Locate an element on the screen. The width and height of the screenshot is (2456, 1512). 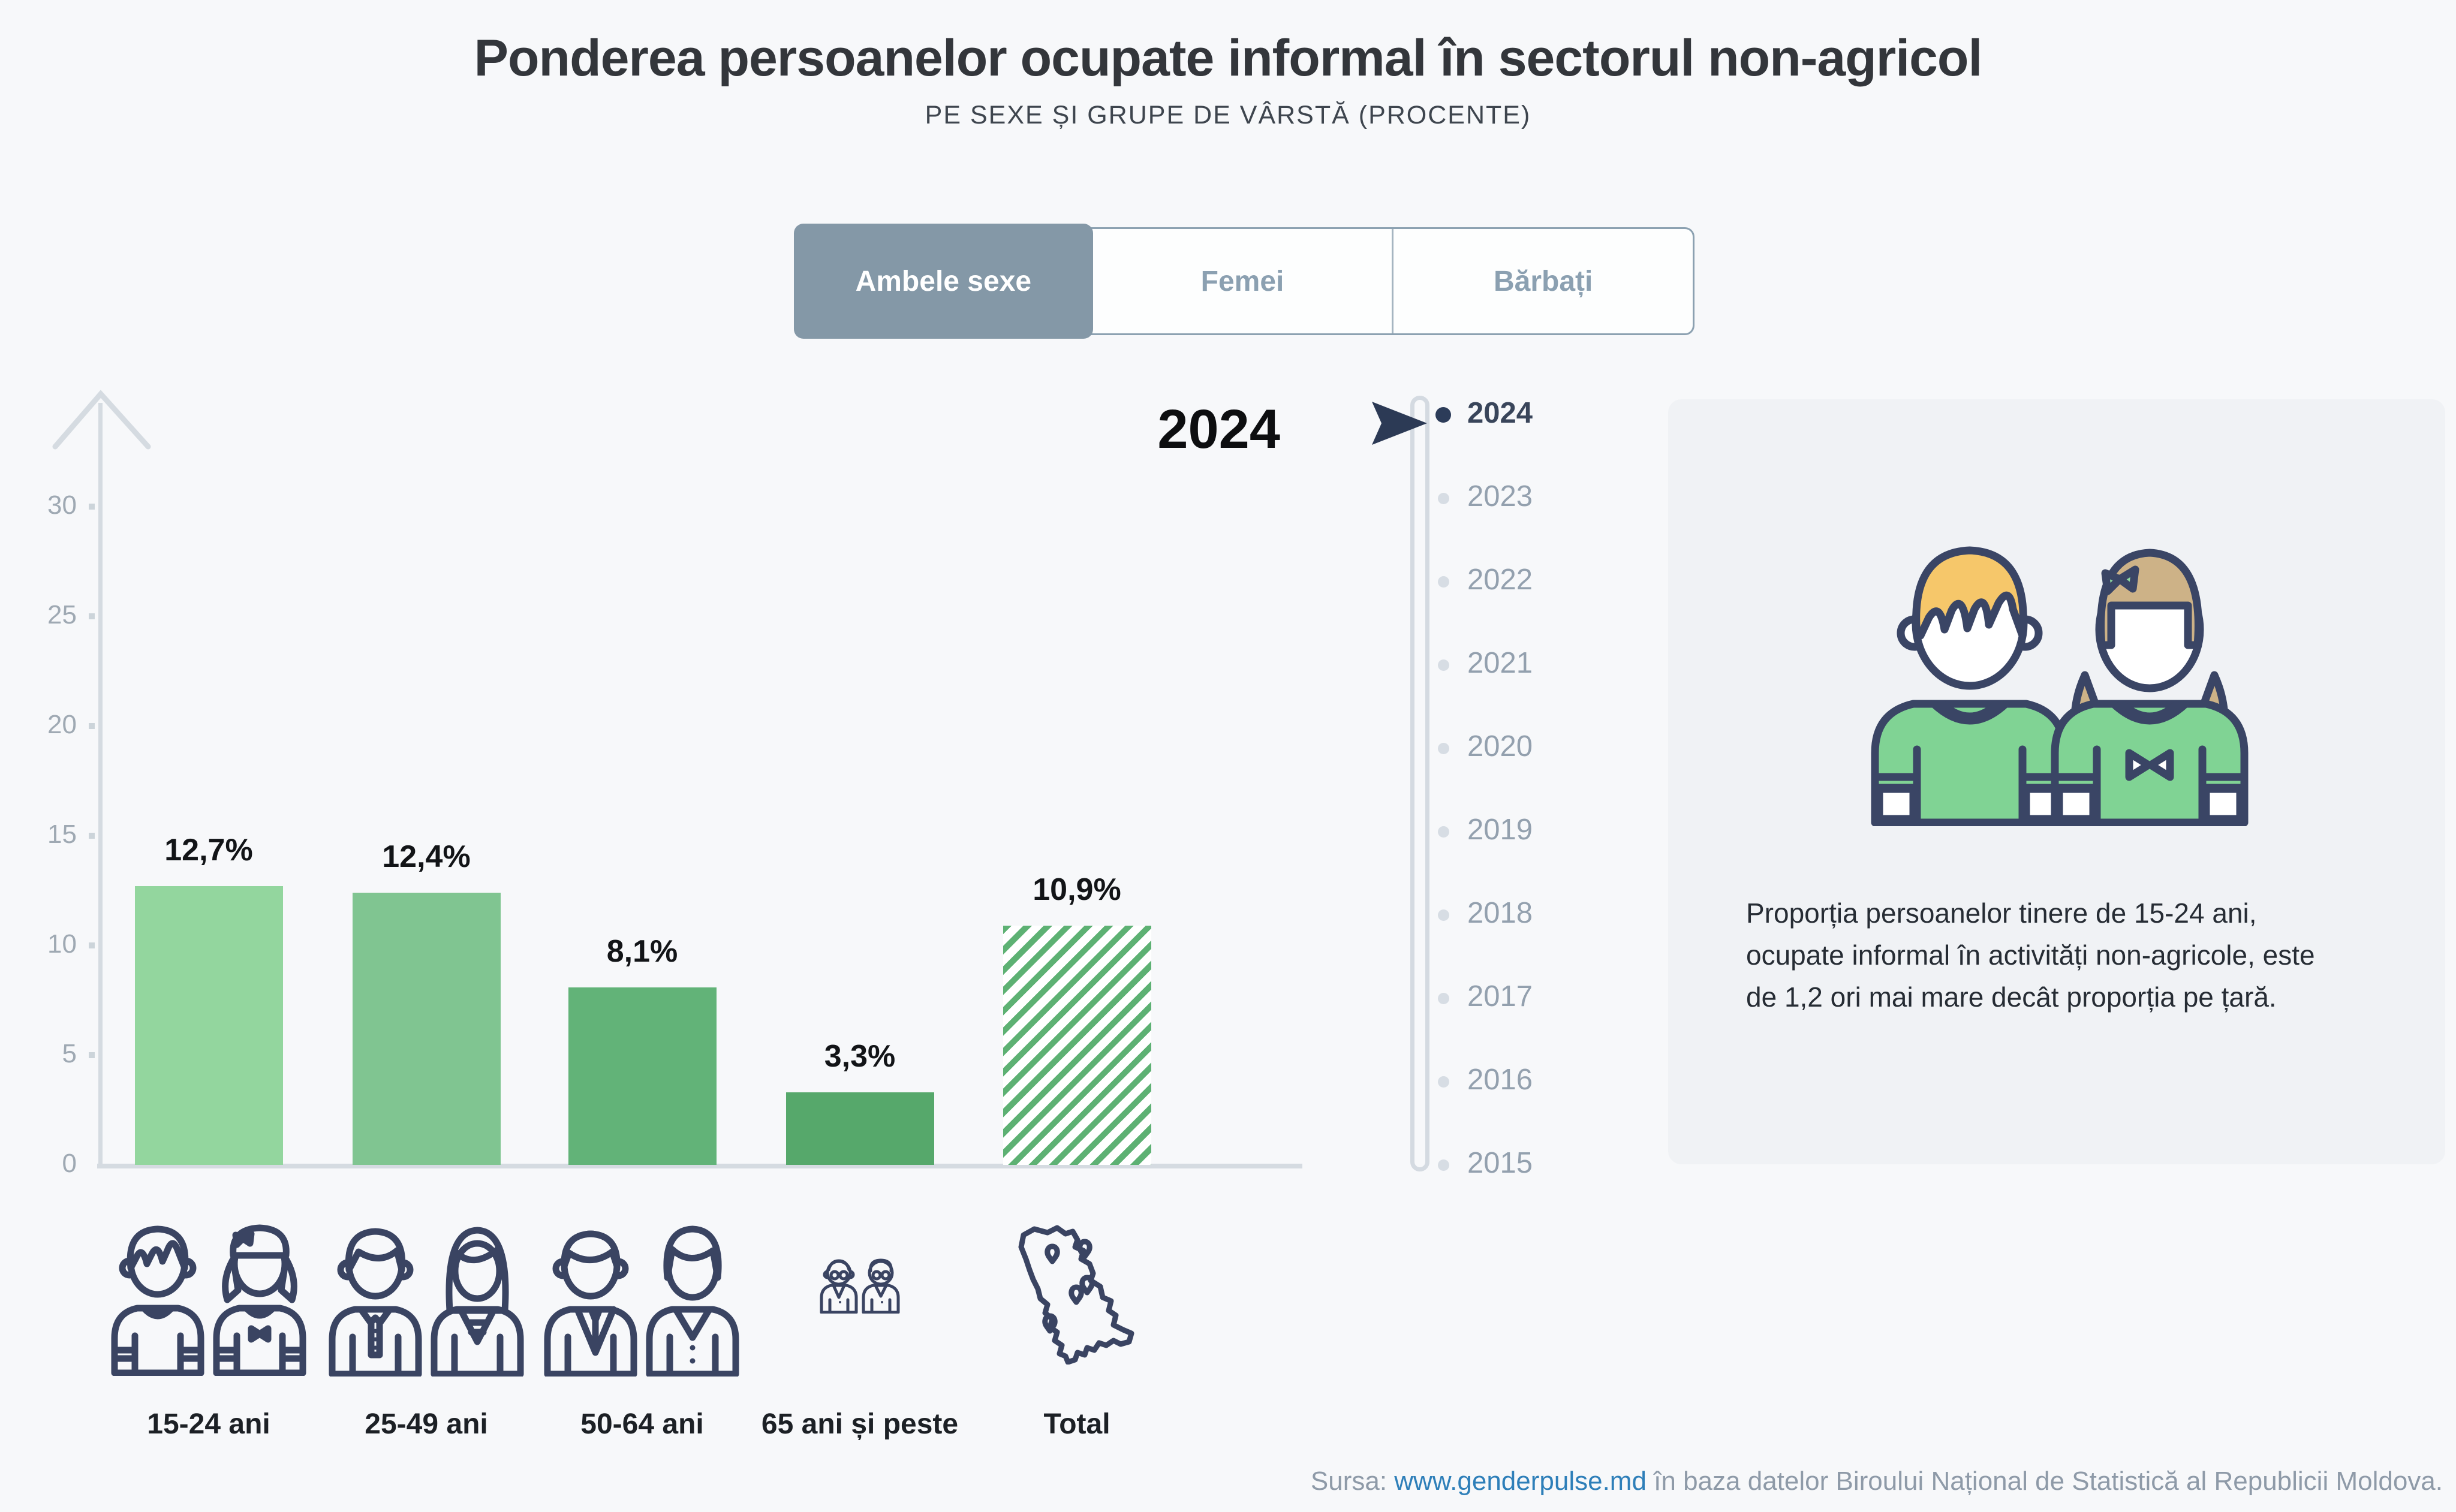
y-tick-label: 25 is located at coordinates (62, 615).